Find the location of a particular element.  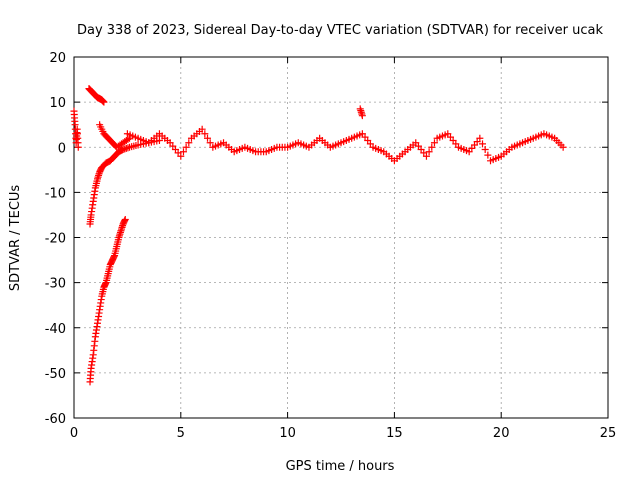

x-tick-label: 0 is located at coordinates (74, 433).